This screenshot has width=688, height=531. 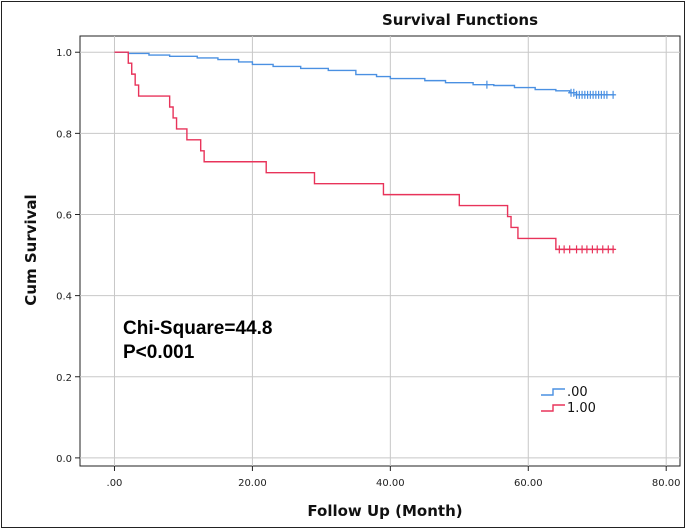 I want to click on legend-item-1: 1.00, so click(x=568, y=408).